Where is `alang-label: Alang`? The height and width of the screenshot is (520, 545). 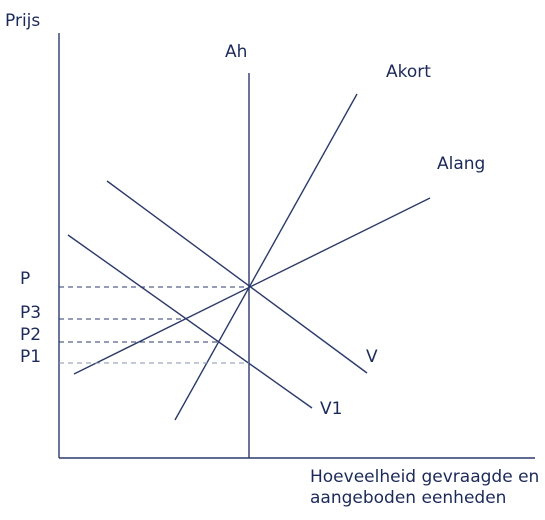 alang-label: Alang is located at coordinates (461, 164).